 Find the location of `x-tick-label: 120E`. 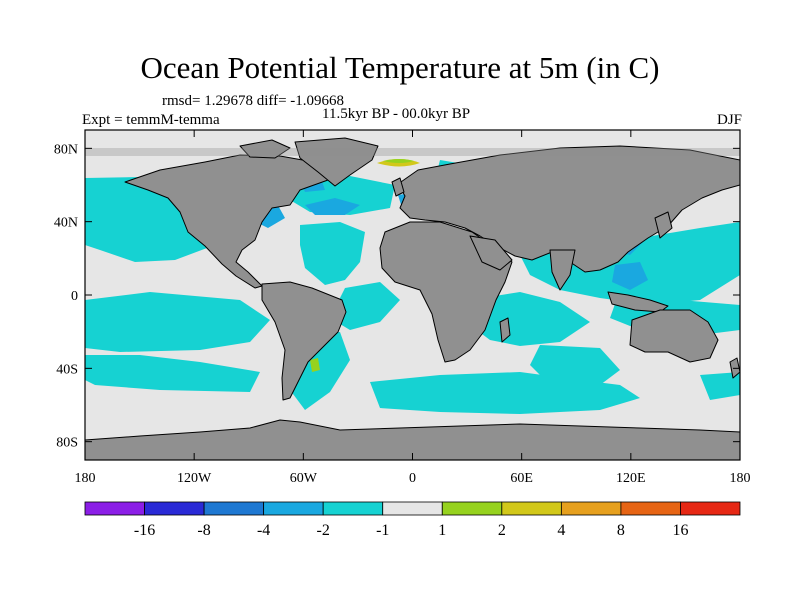

x-tick-label: 120E is located at coordinates (631, 478).